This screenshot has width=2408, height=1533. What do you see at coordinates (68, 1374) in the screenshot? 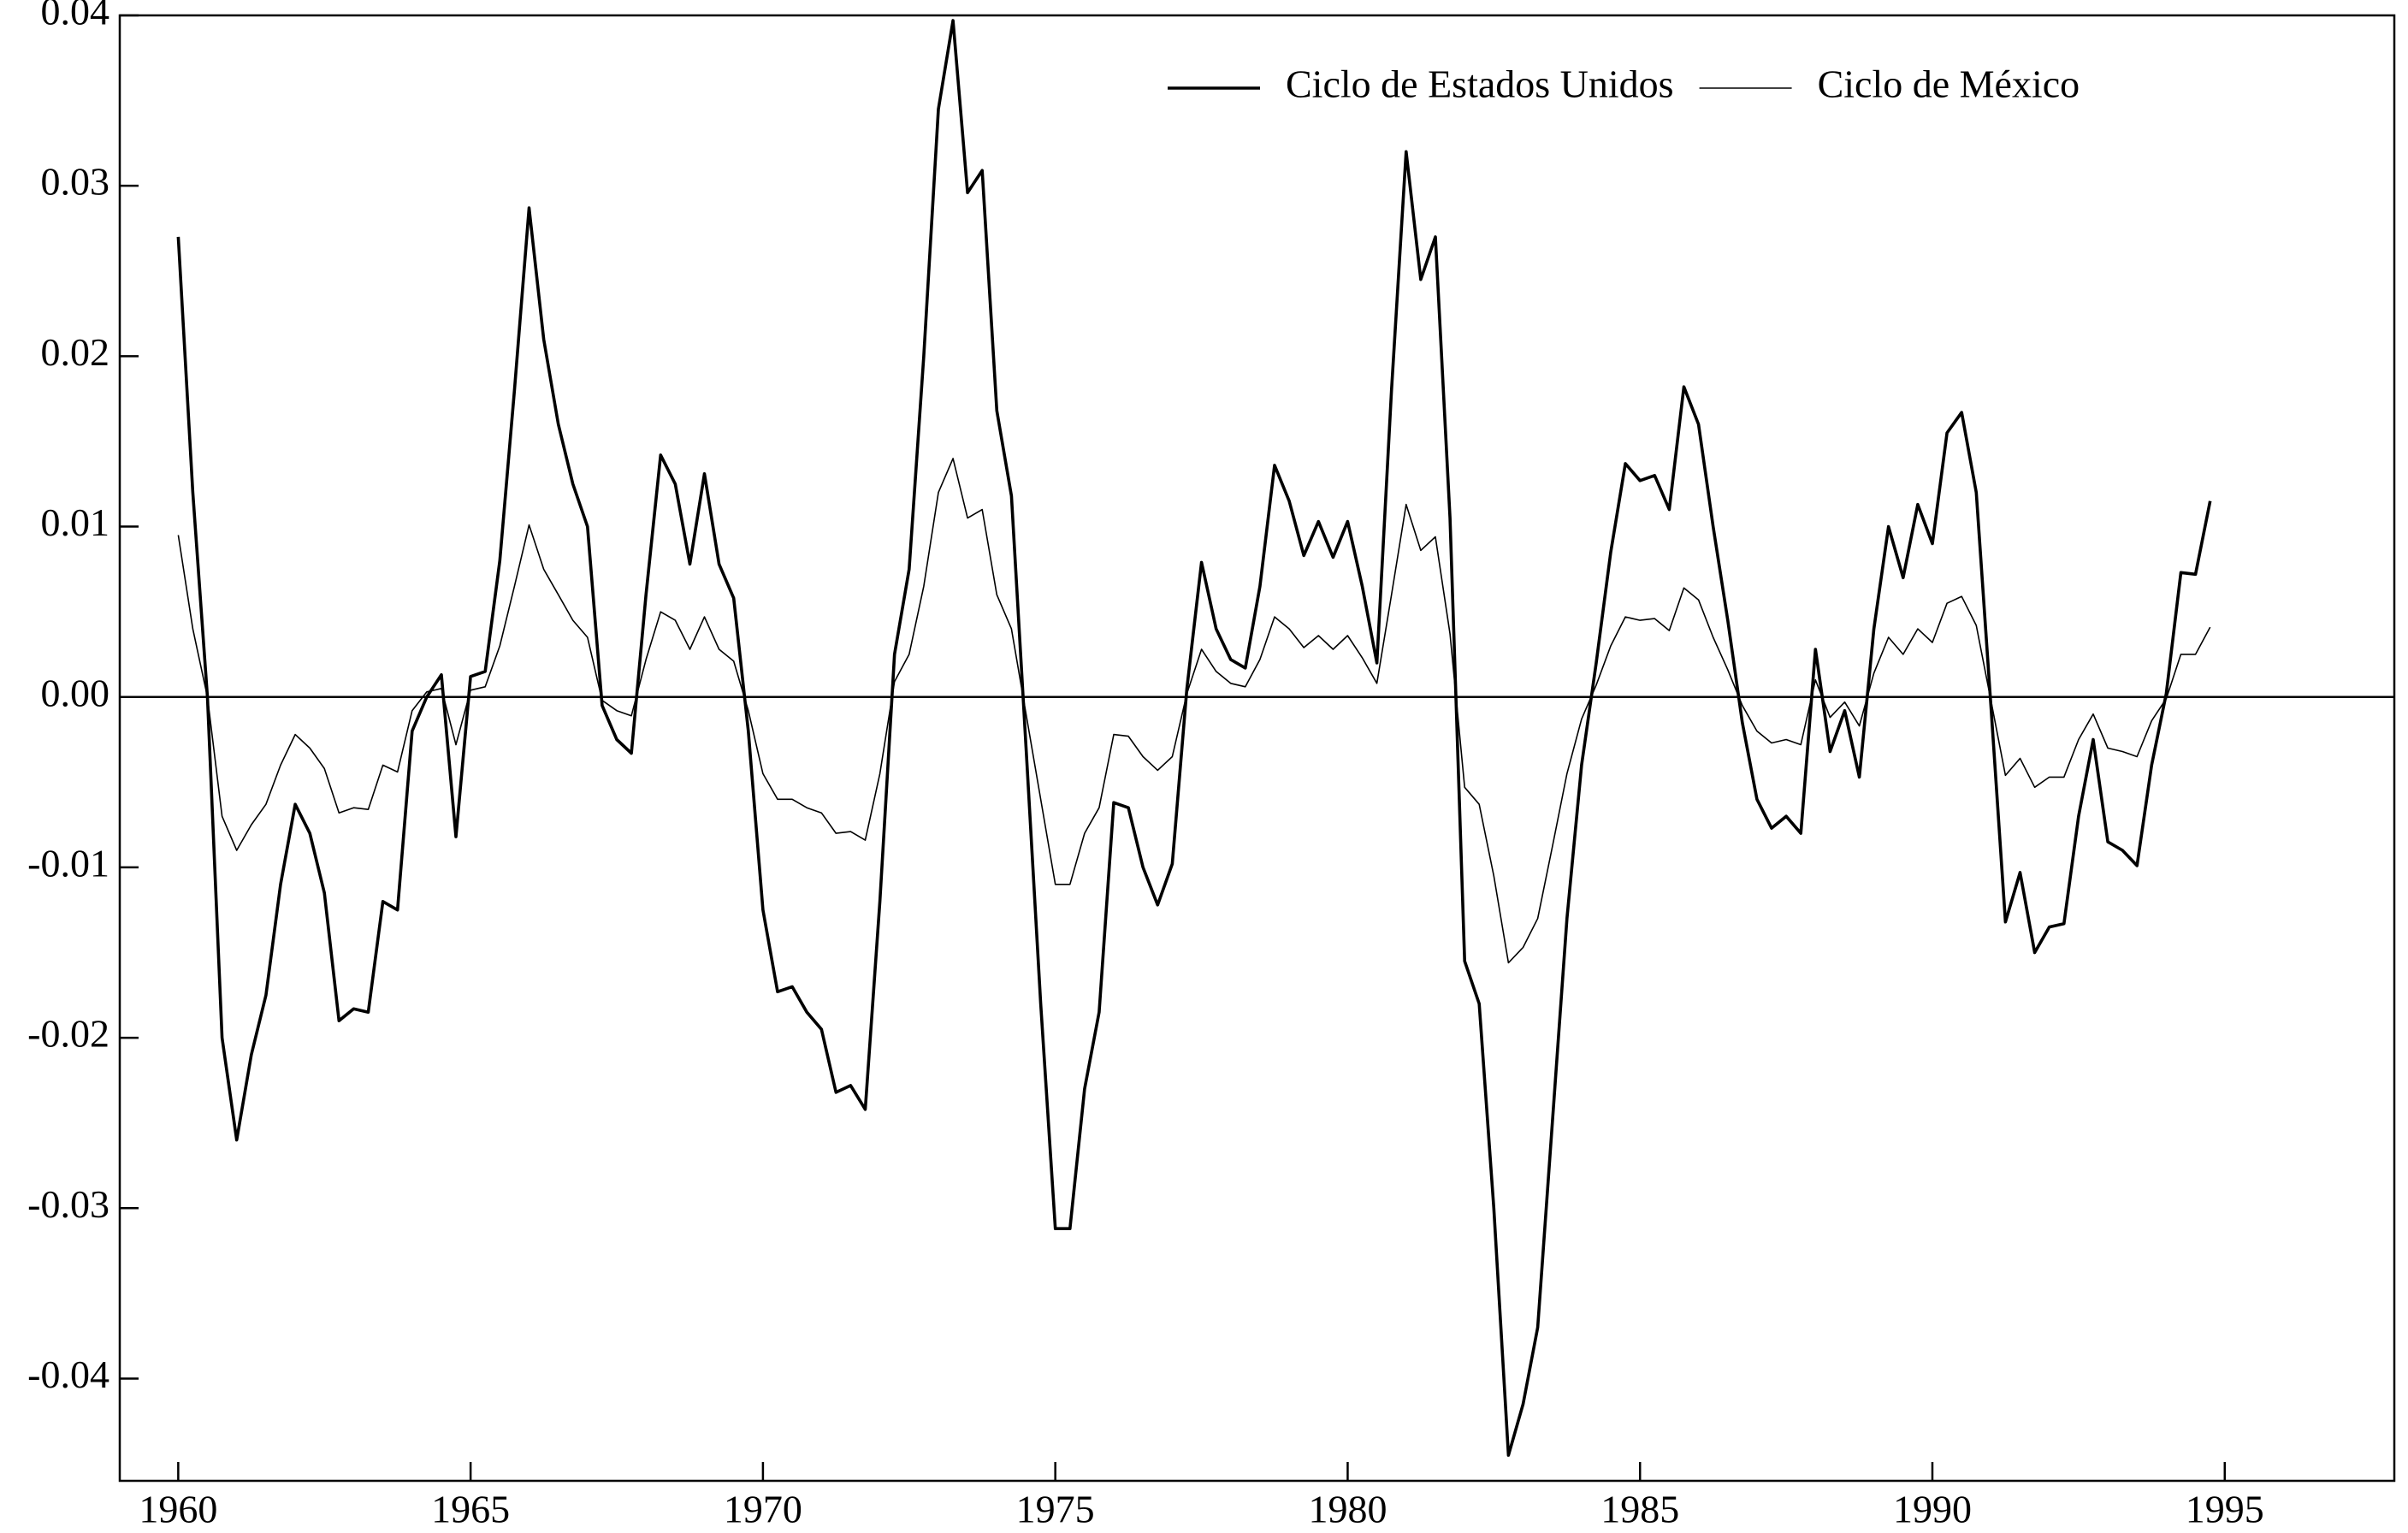
I see `y-tick-label: -0.04` at bounding box center [68, 1374].